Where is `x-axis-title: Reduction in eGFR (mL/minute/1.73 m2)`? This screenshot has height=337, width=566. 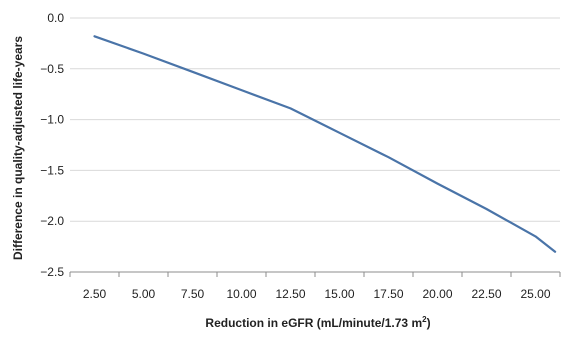 x-axis-title: Reduction in eGFR (mL/minute/1.73 m2) is located at coordinates (317, 322).